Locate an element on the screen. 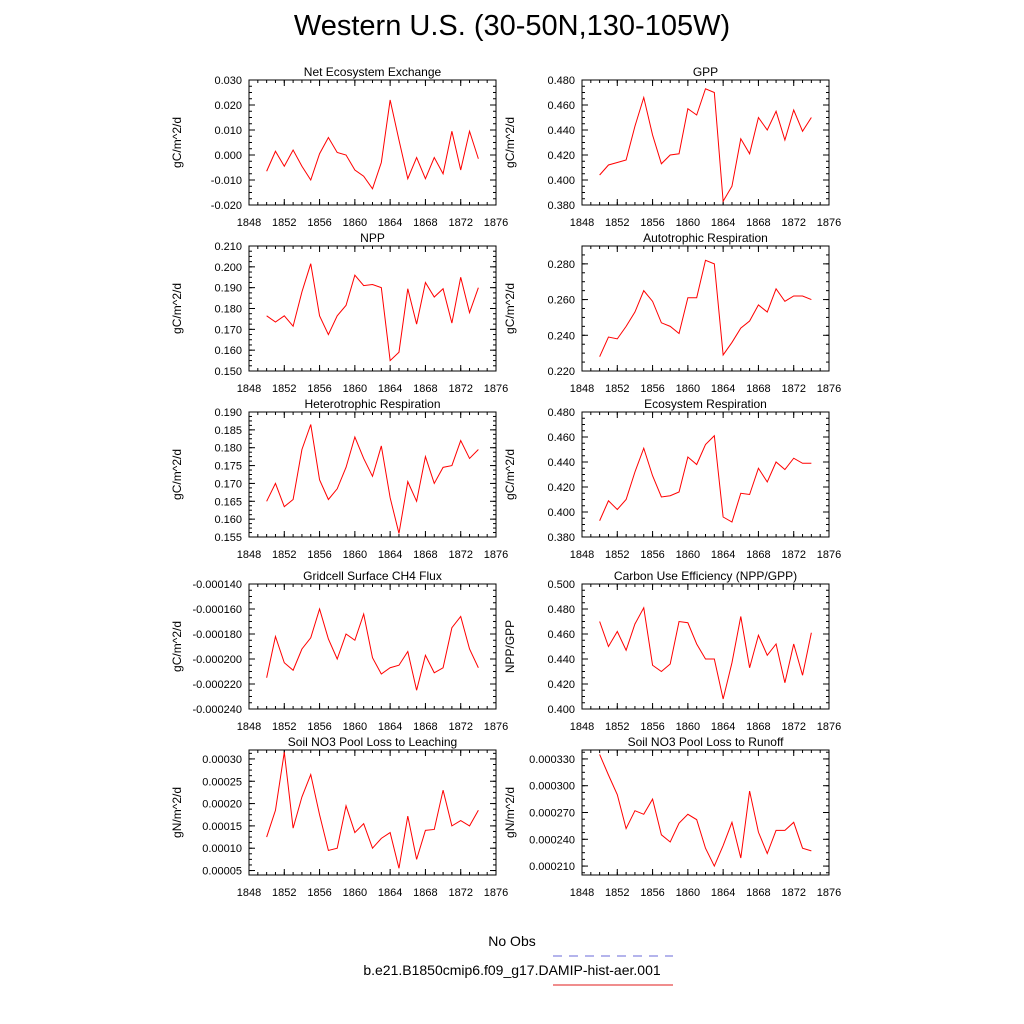 Image resolution: width=1024 pixels, height=1024 pixels. x-tick-label: 1856 is located at coordinates (319, 223).